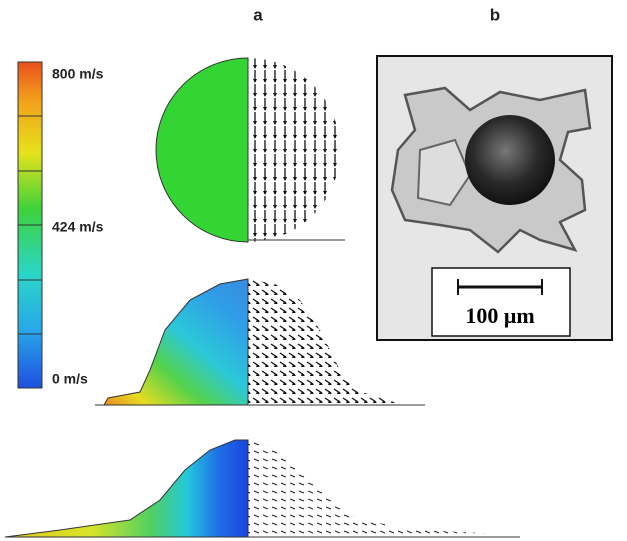 Image resolution: width=627 pixels, height=541 pixels. I want to click on colorbar-label: 0 m/s, so click(70, 379).